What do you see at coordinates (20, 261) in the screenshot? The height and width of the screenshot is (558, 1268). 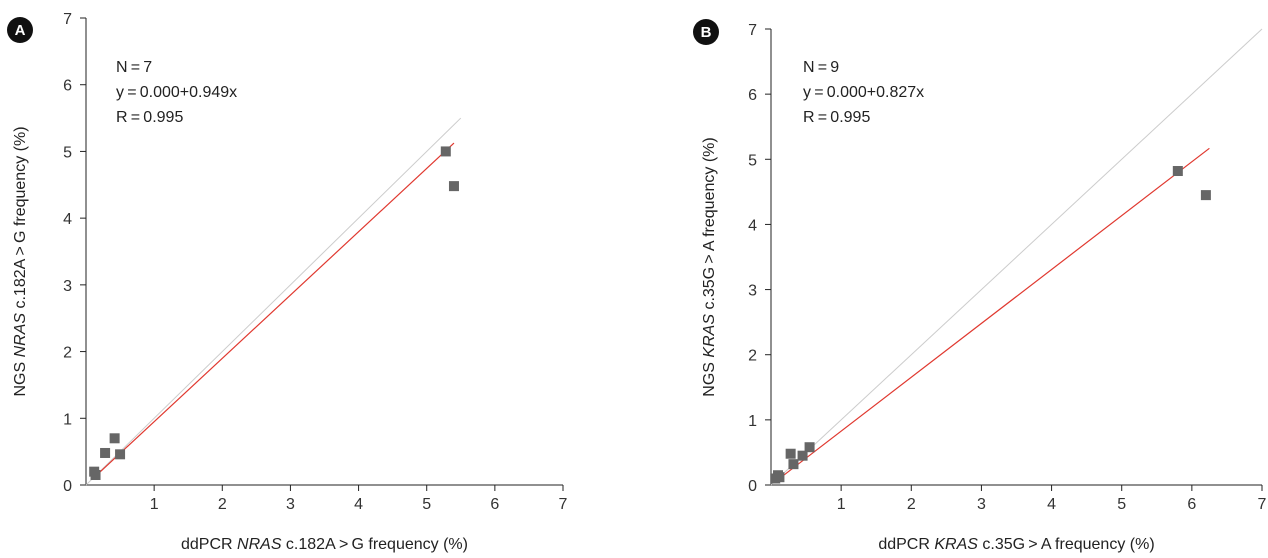 I see `y-axis-title: NGS NRAS c.182A > G frequency (%)` at bounding box center [20, 261].